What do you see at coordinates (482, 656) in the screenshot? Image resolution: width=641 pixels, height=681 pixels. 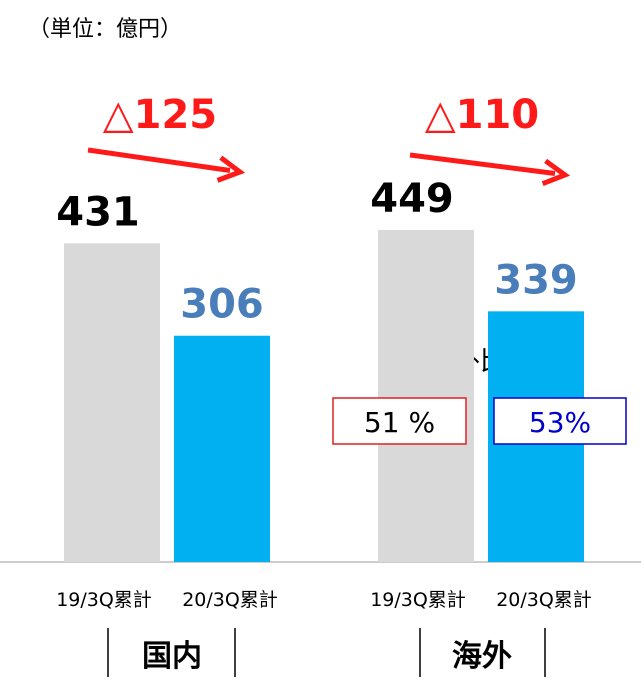 I see `group-label: 海外` at bounding box center [482, 656].